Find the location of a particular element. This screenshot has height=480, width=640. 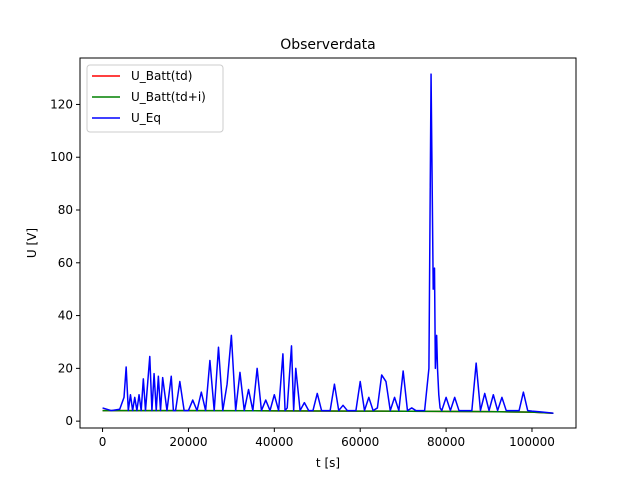

x-tick-label: 80000 is located at coordinates (446, 442).